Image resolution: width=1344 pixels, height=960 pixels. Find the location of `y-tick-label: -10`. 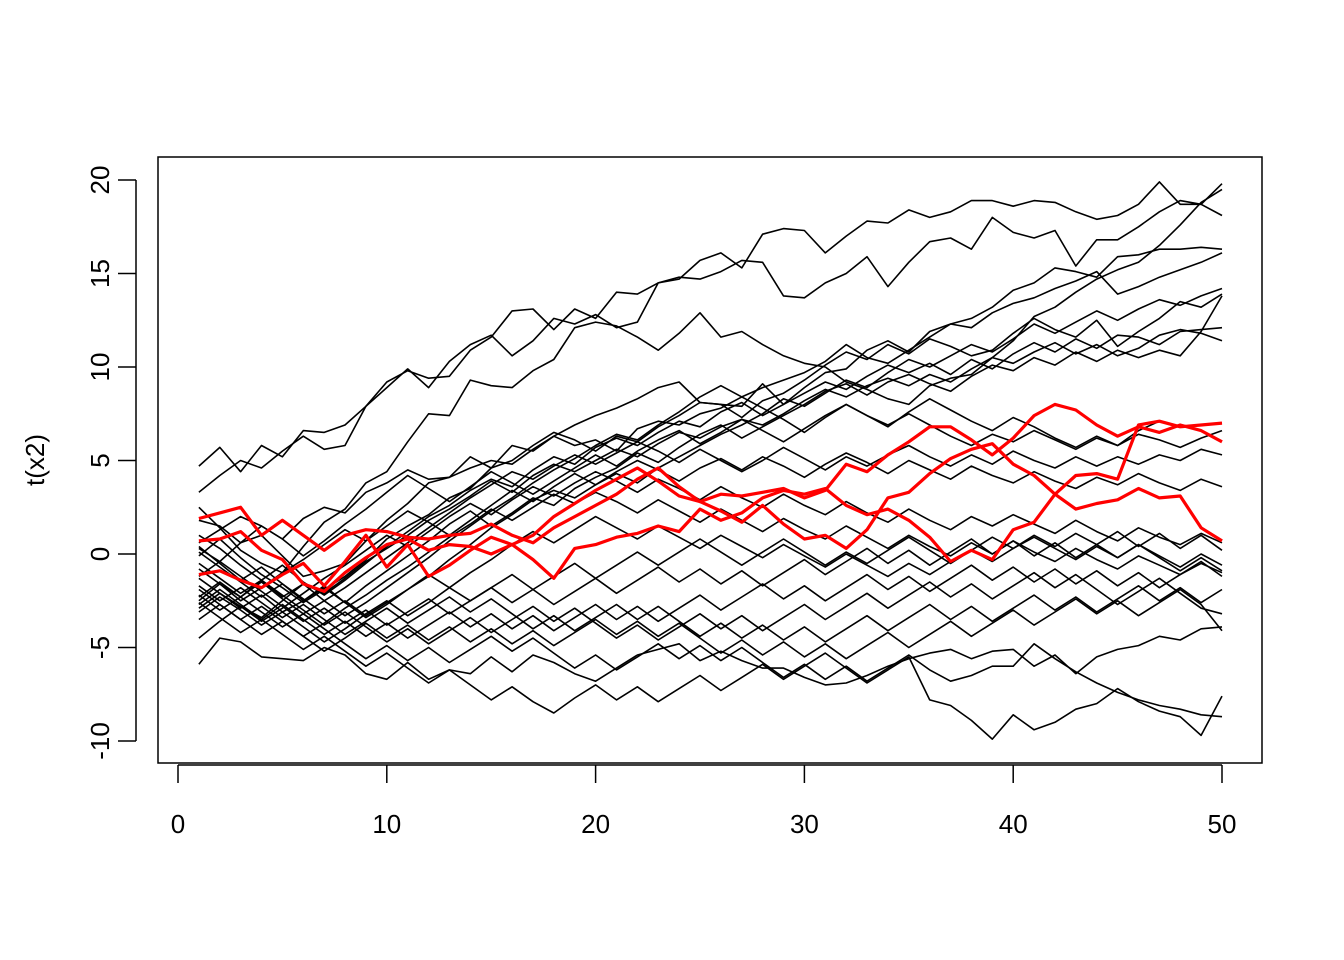

y-tick-label: -10 is located at coordinates (100, 741).